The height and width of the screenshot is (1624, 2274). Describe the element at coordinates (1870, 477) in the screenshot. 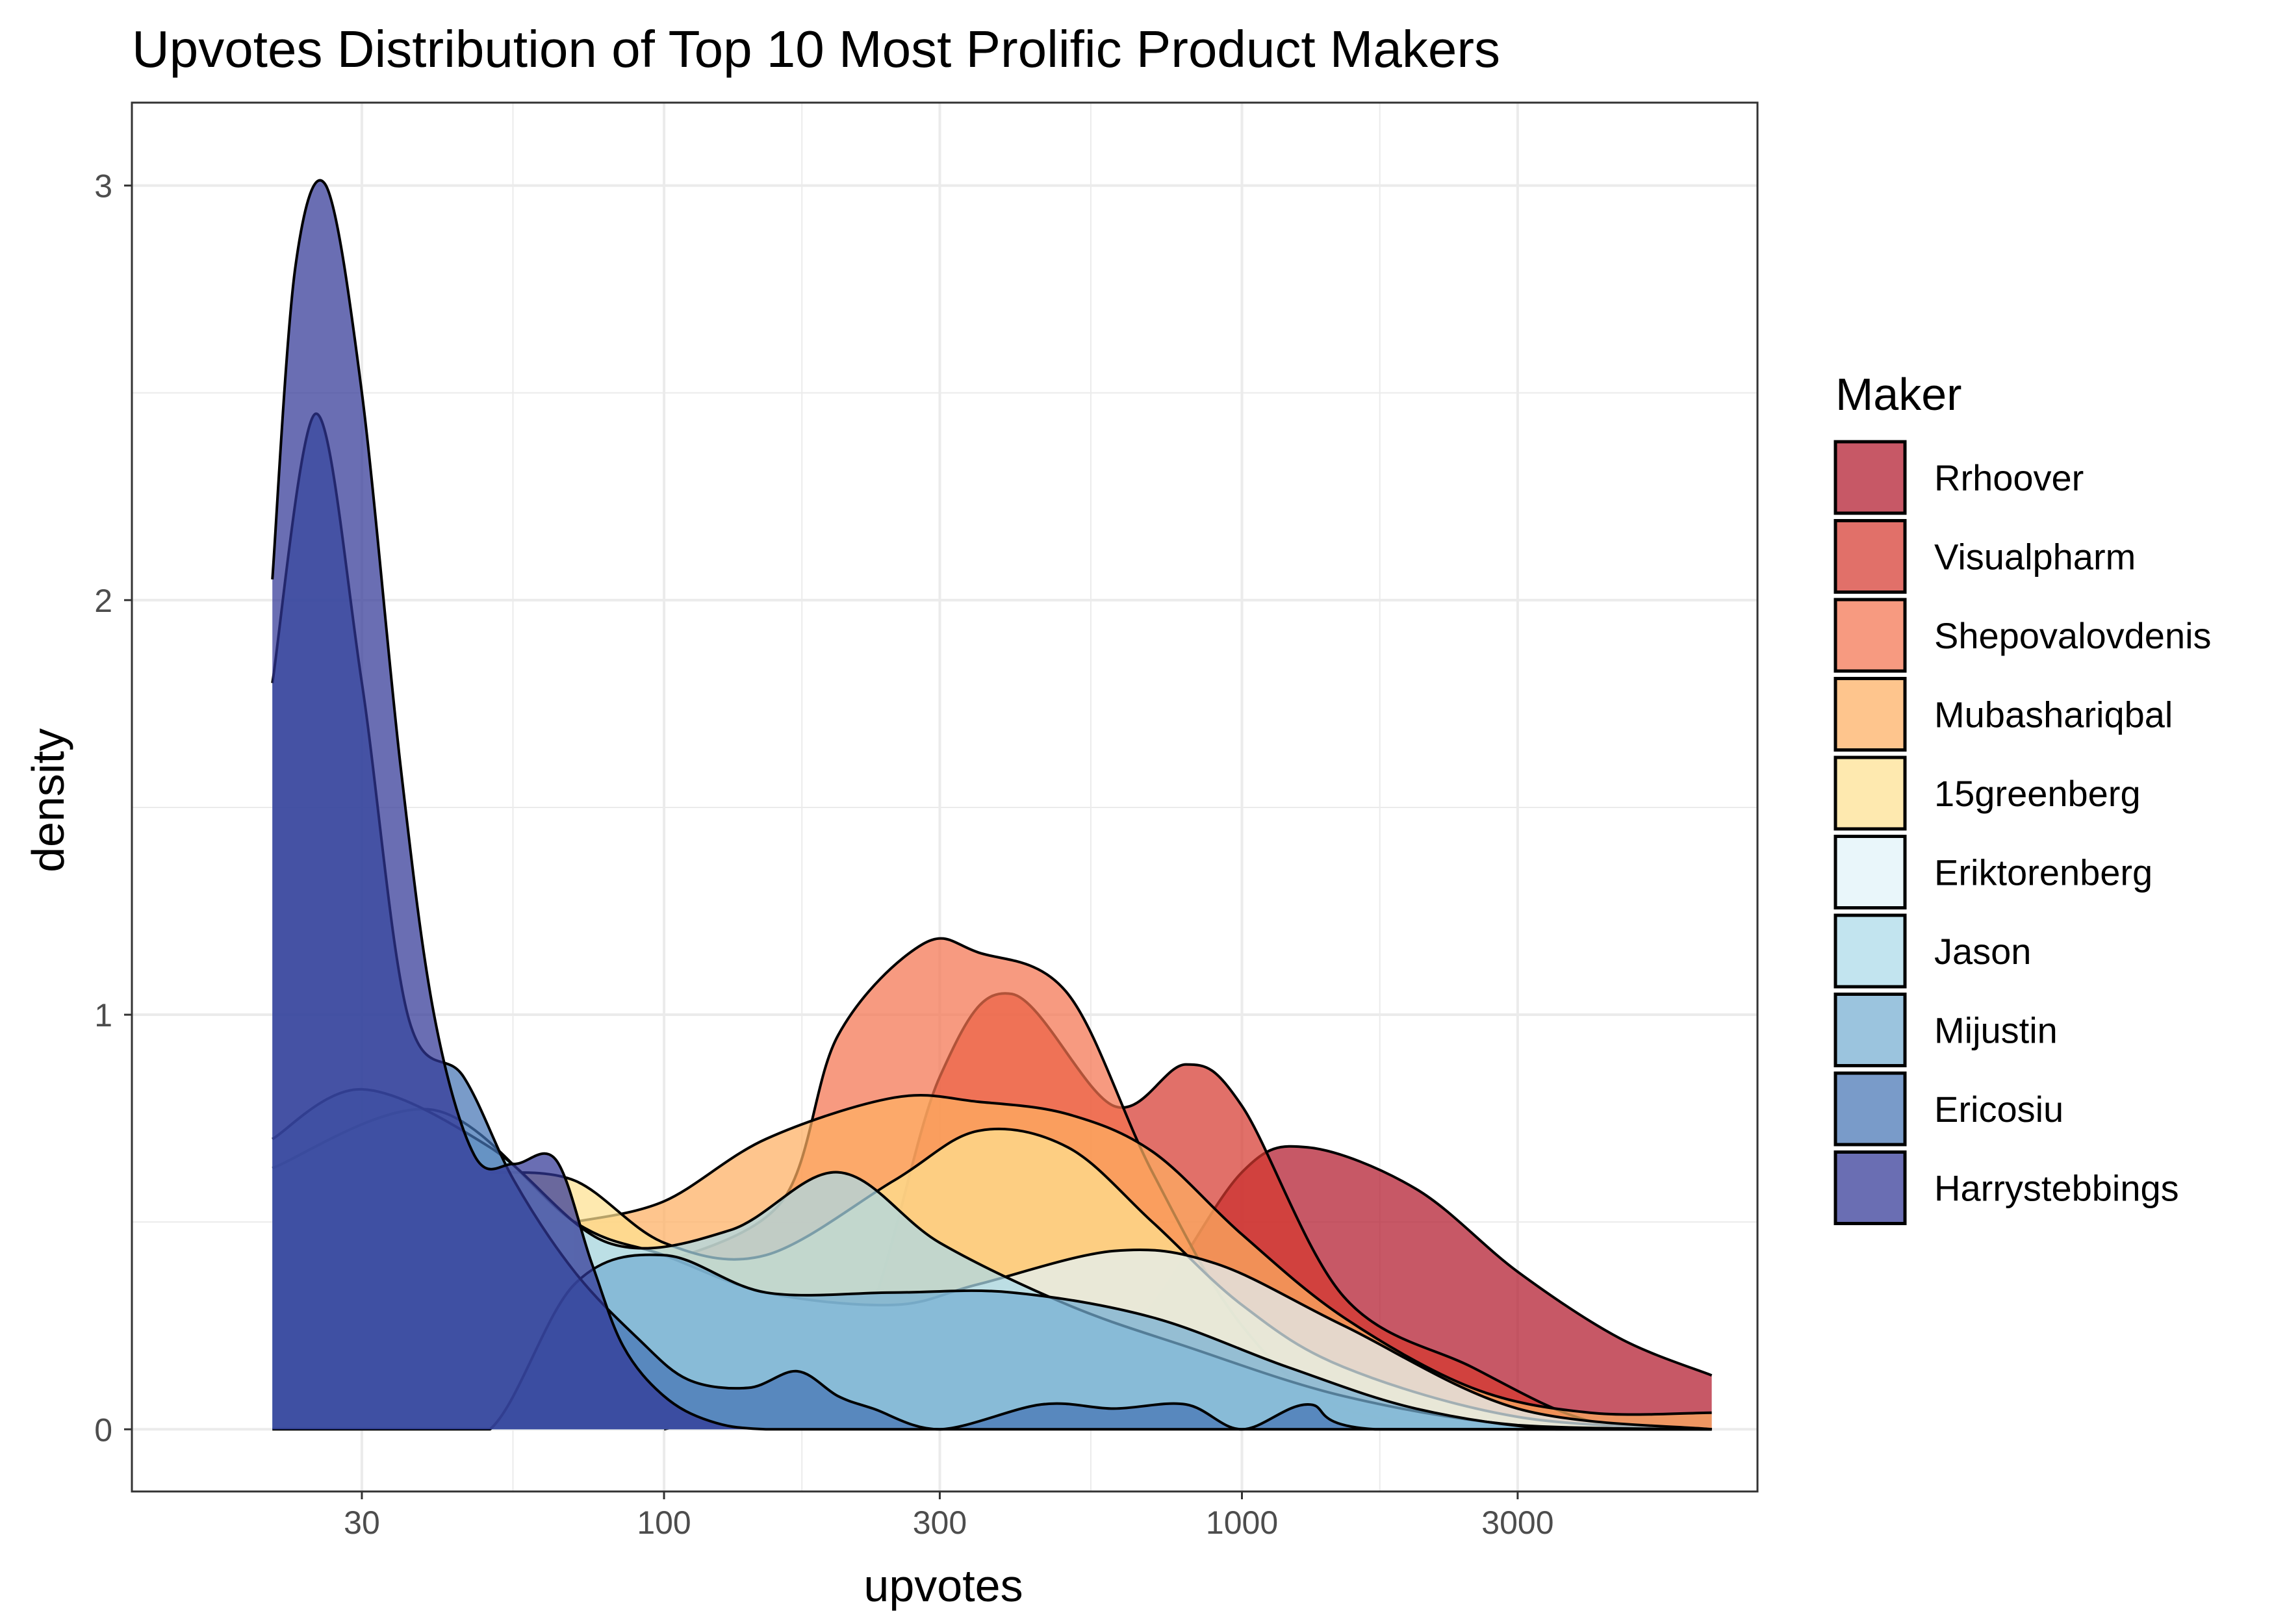

I see `legend-key-rrhoover` at that location.